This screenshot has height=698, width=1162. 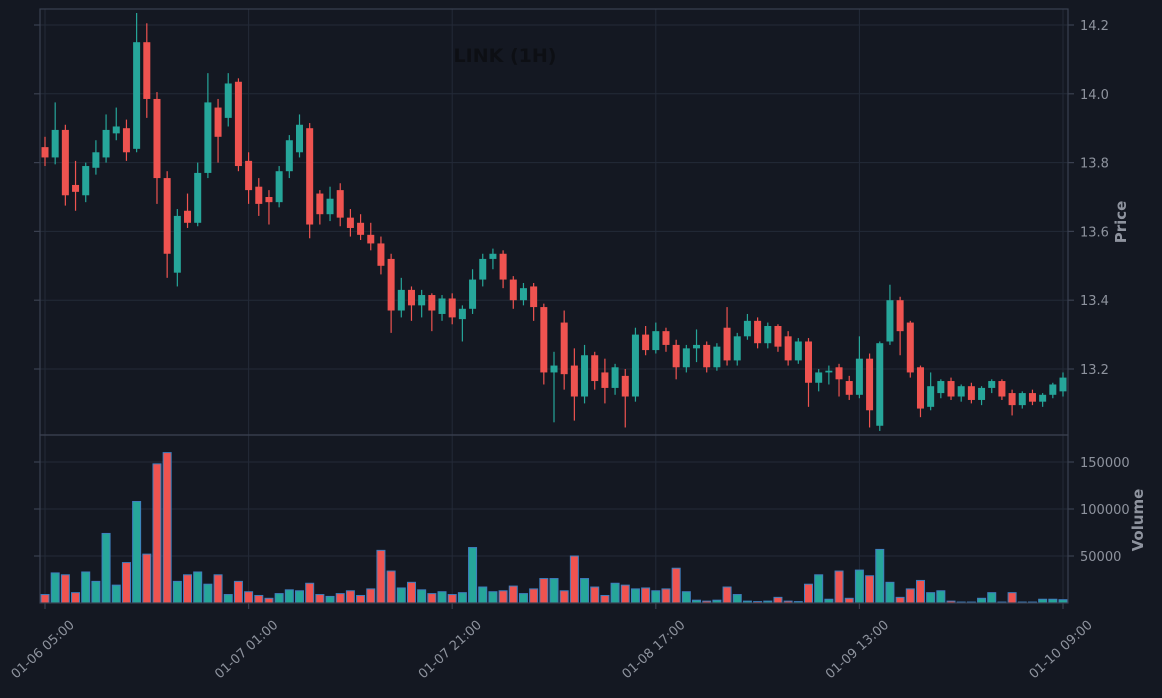 What do you see at coordinates (1094, 370) in the screenshot?
I see `price-tick-label: 13.2` at bounding box center [1094, 370].